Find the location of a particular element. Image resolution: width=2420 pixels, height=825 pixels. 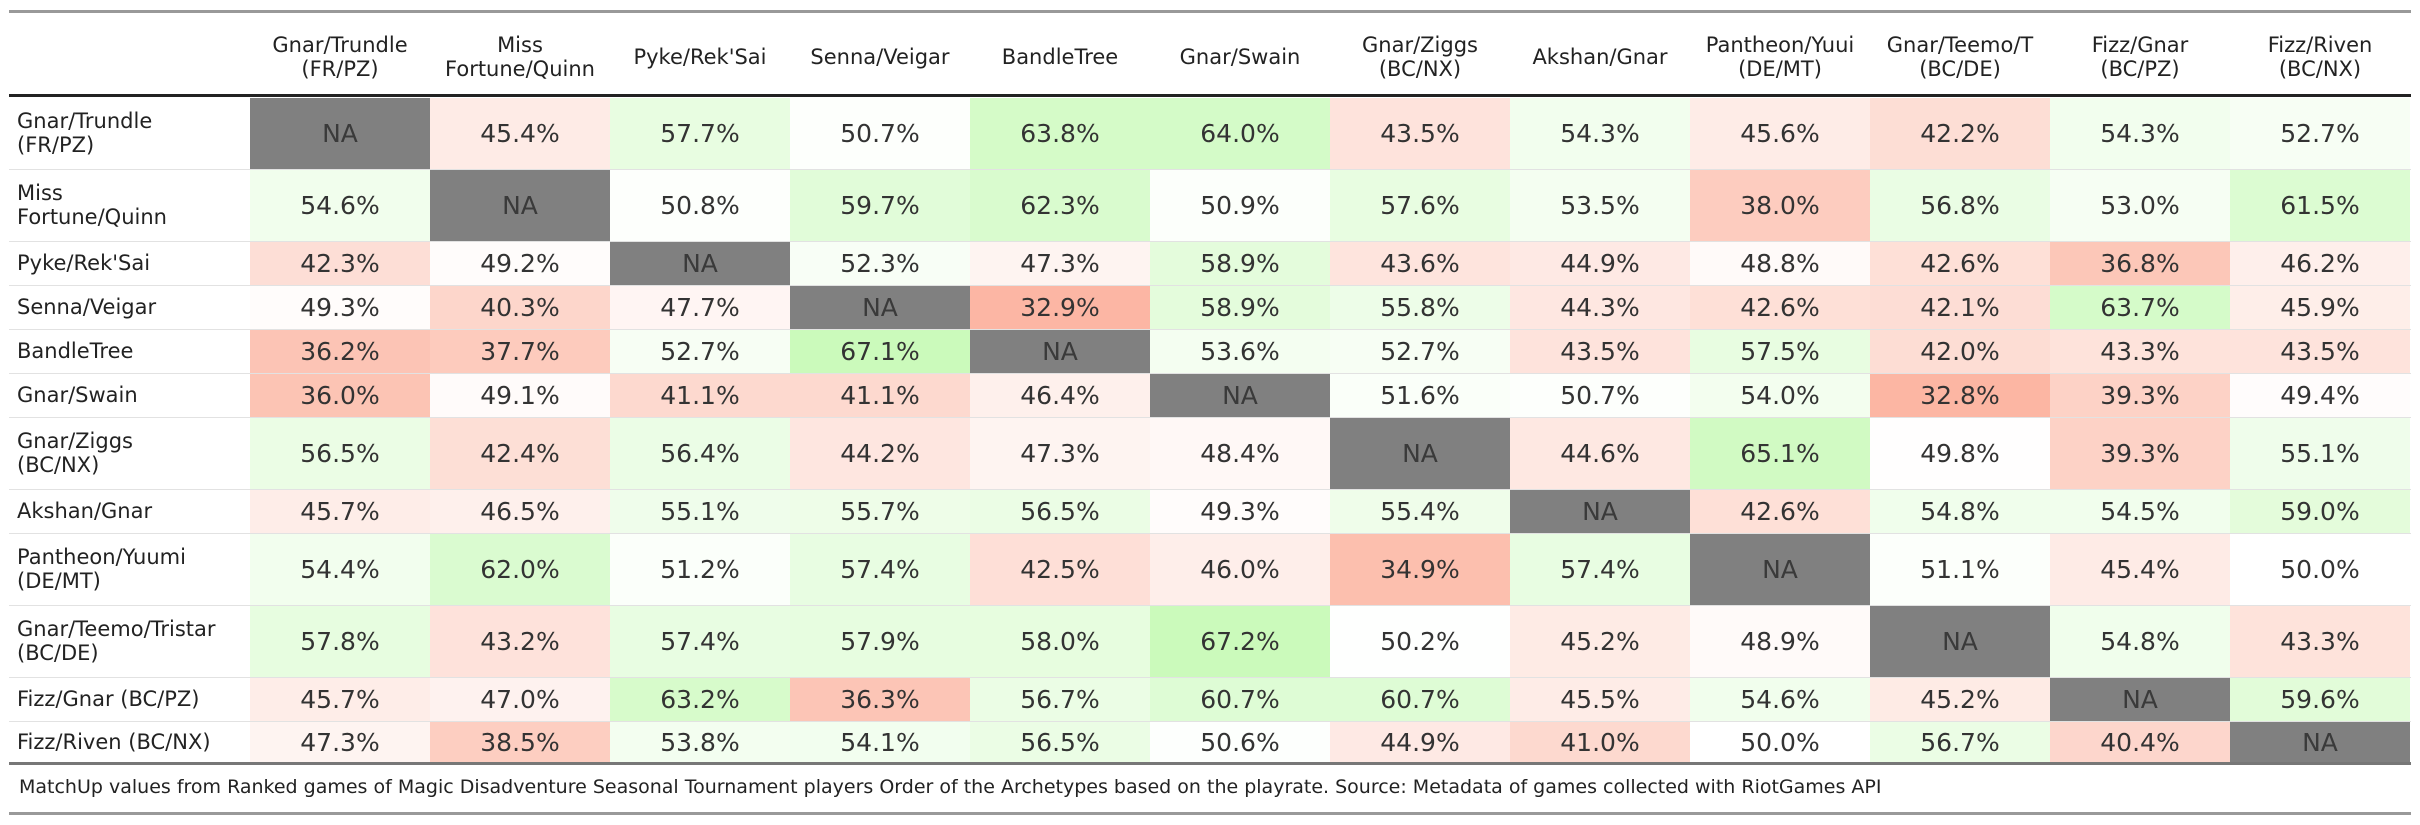

heatmap-cell: 32.9% is located at coordinates (1060, 307).